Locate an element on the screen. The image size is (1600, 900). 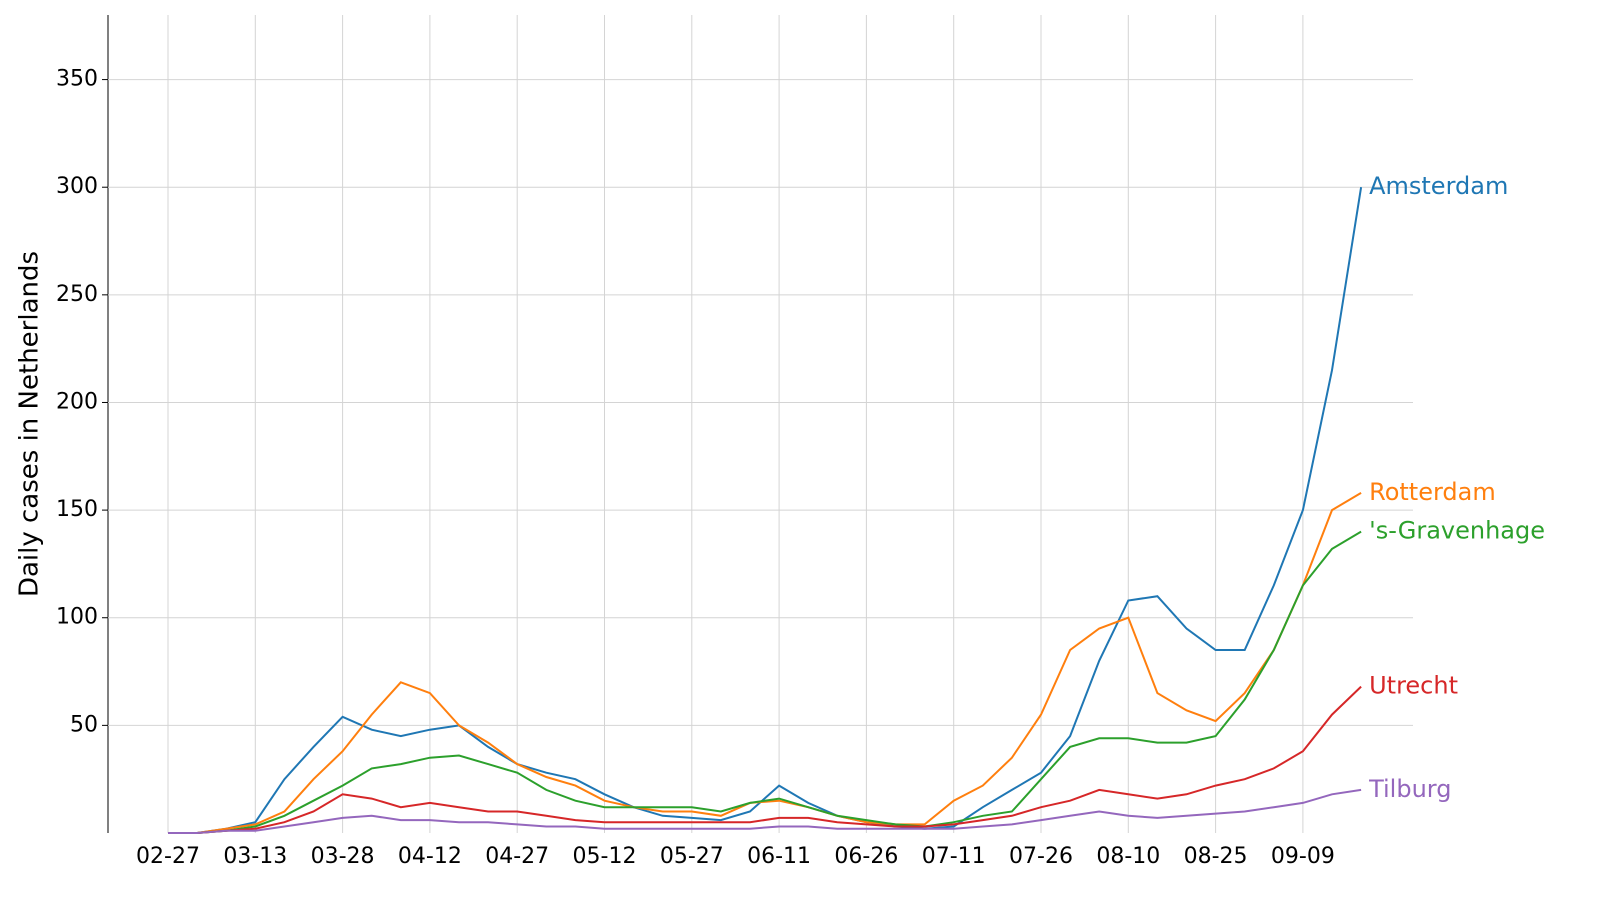
series-label: 's-Gravenhage is located at coordinates (1457, 531).